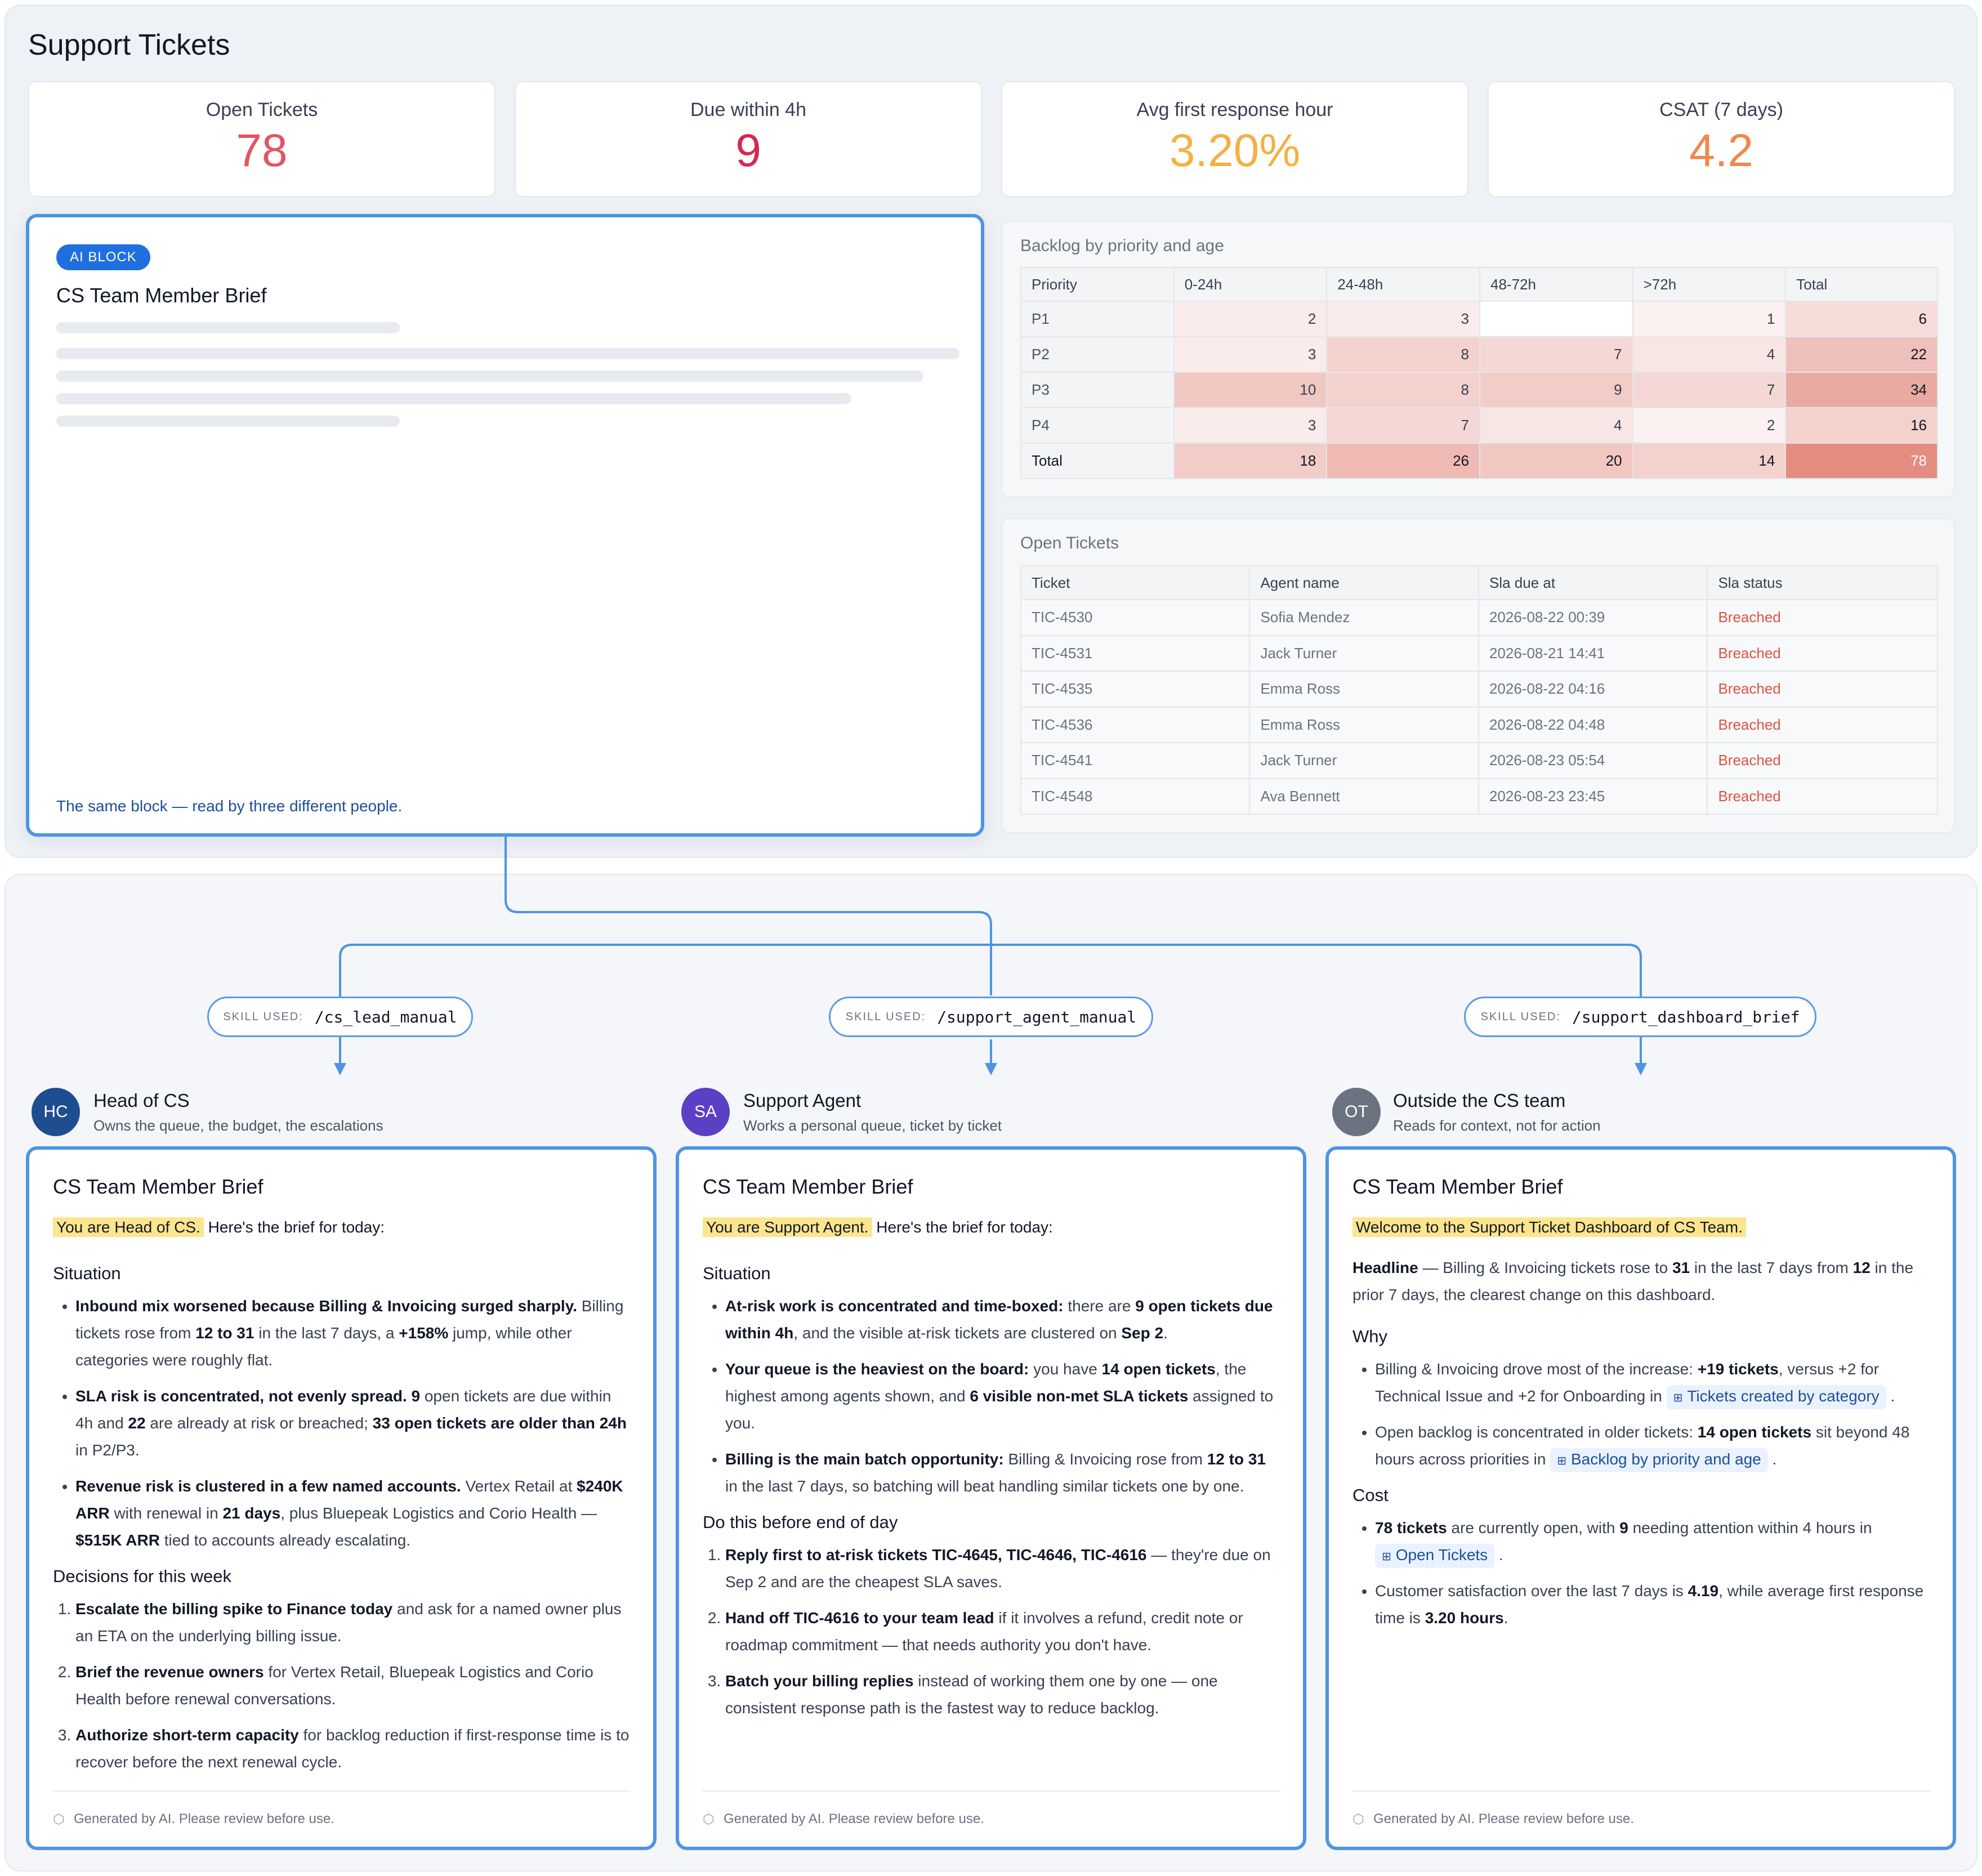  I want to click on kpi-due-within-4h: Due within 4h 9, so click(748, 139).